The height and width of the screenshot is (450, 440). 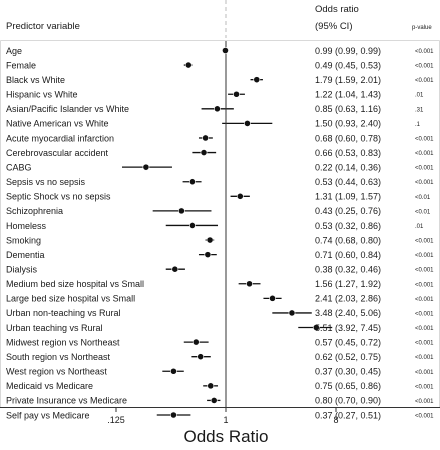 What do you see at coordinates (23, 240) in the screenshot?
I see `row-label: Smoking` at bounding box center [23, 240].